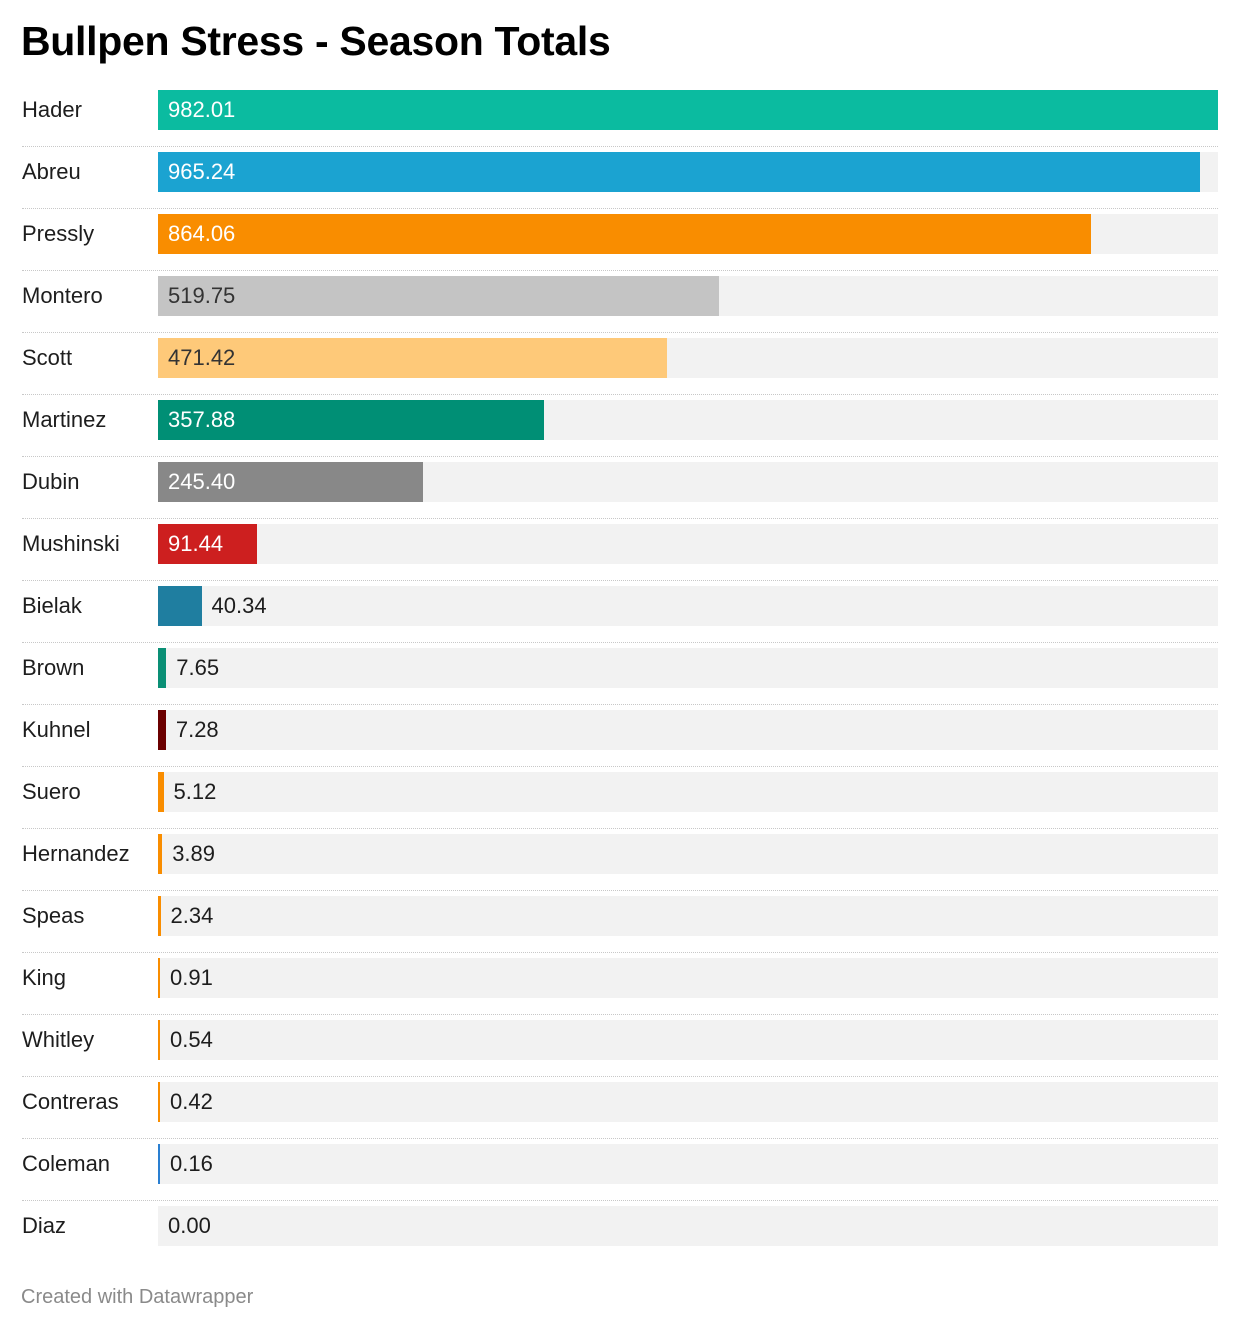 This screenshot has height=1332, width=1240. What do you see at coordinates (688, 792) in the screenshot?
I see `bar-track: 5.12` at bounding box center [688, 792].